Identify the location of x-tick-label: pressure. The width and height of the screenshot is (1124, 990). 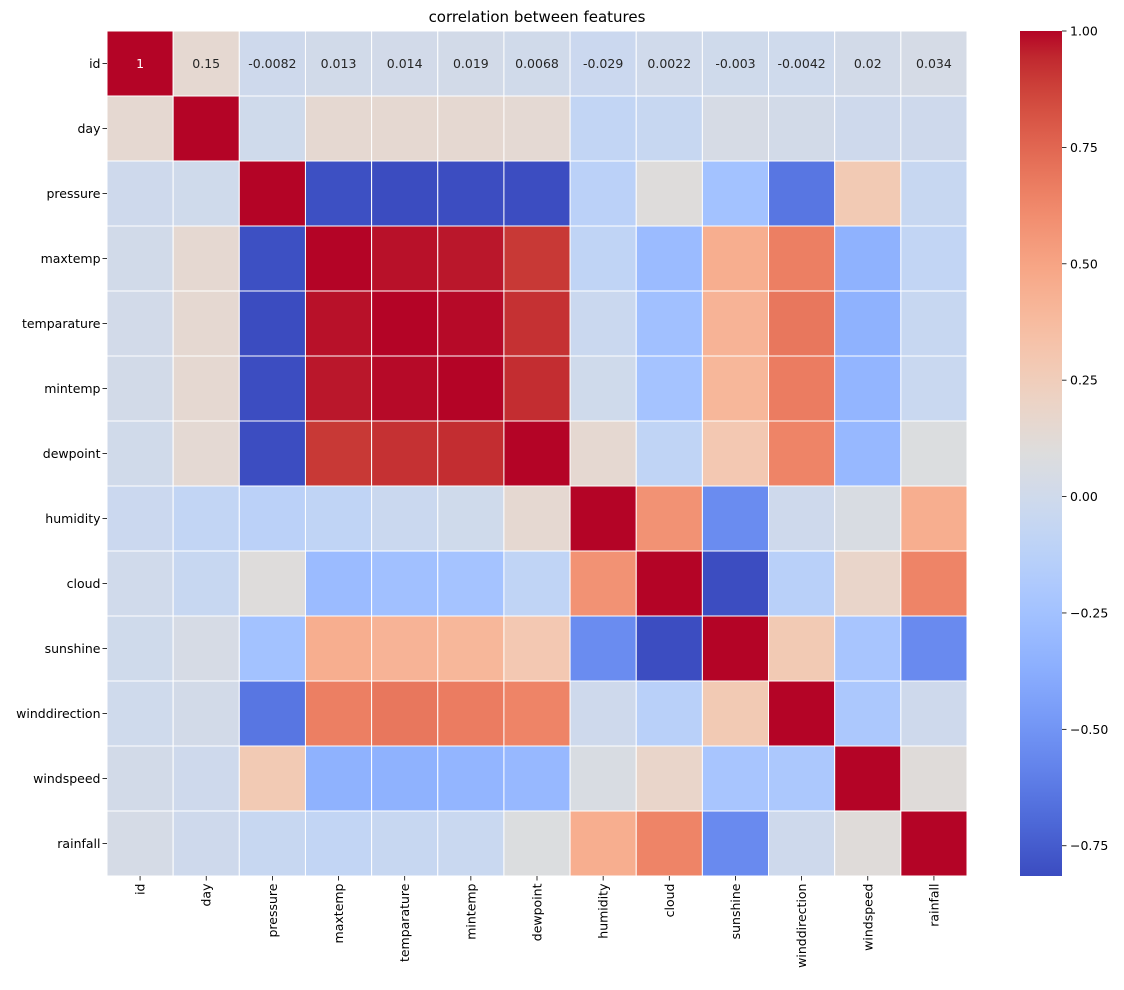
(272, 910).